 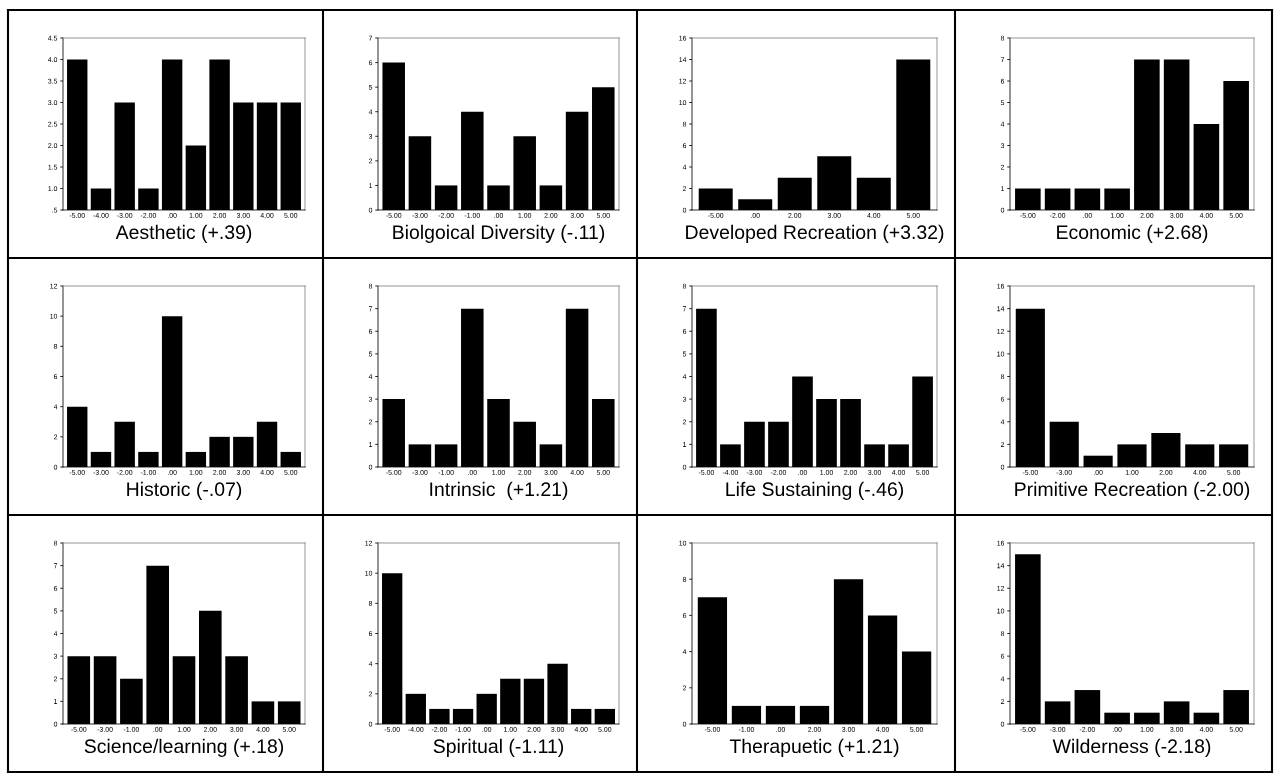 What do you see at coordinates (184, 490) in the screenshot?
I see `x-axis-title: Historic (-.07)` at bounding box center [184, 490].